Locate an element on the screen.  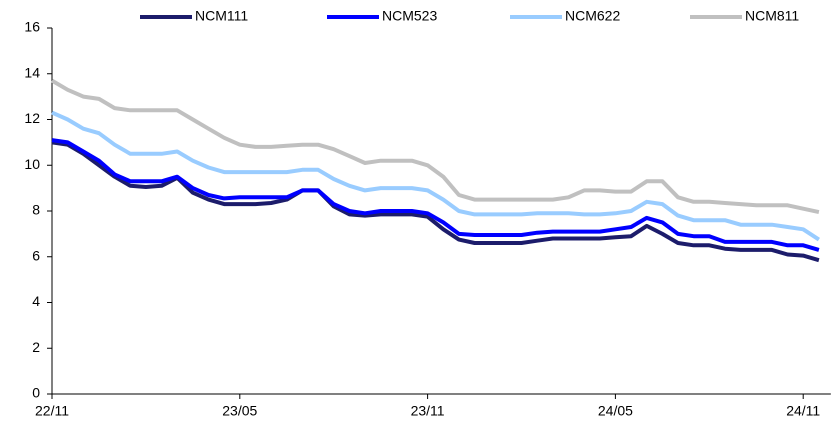
legend-label: NCM111 is located at coordinates (221, 16).